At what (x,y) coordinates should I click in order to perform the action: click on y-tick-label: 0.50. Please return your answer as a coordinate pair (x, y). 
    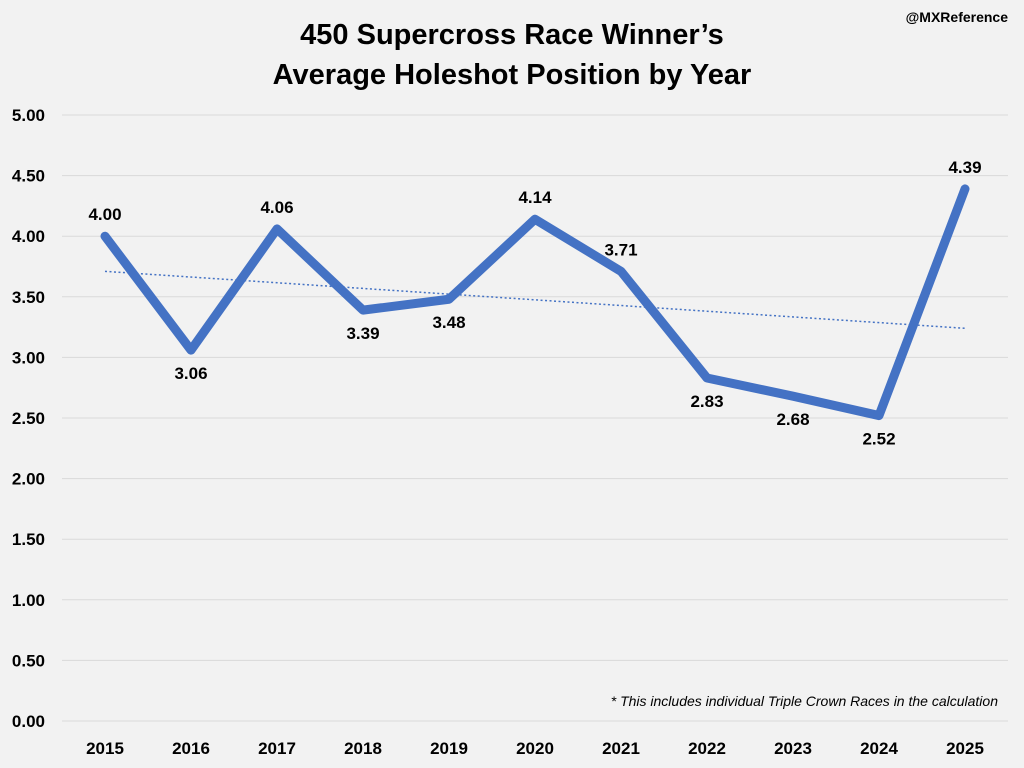
    Looking at the image, I should click on (28, 660).